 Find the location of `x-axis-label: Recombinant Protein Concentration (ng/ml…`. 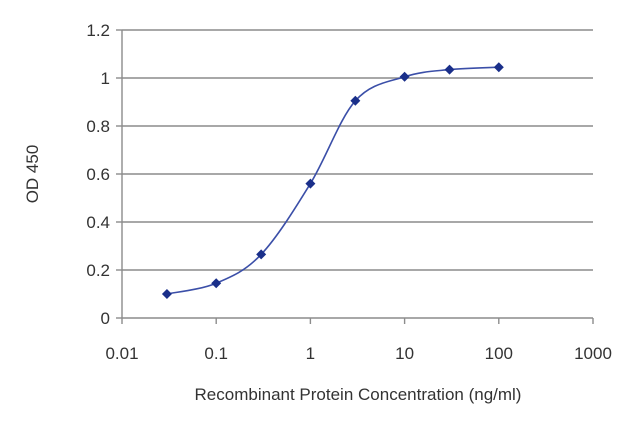

x-axis-label: Recombinant Protein Concentration (ng/ml… is located at coordinates (358, 394).